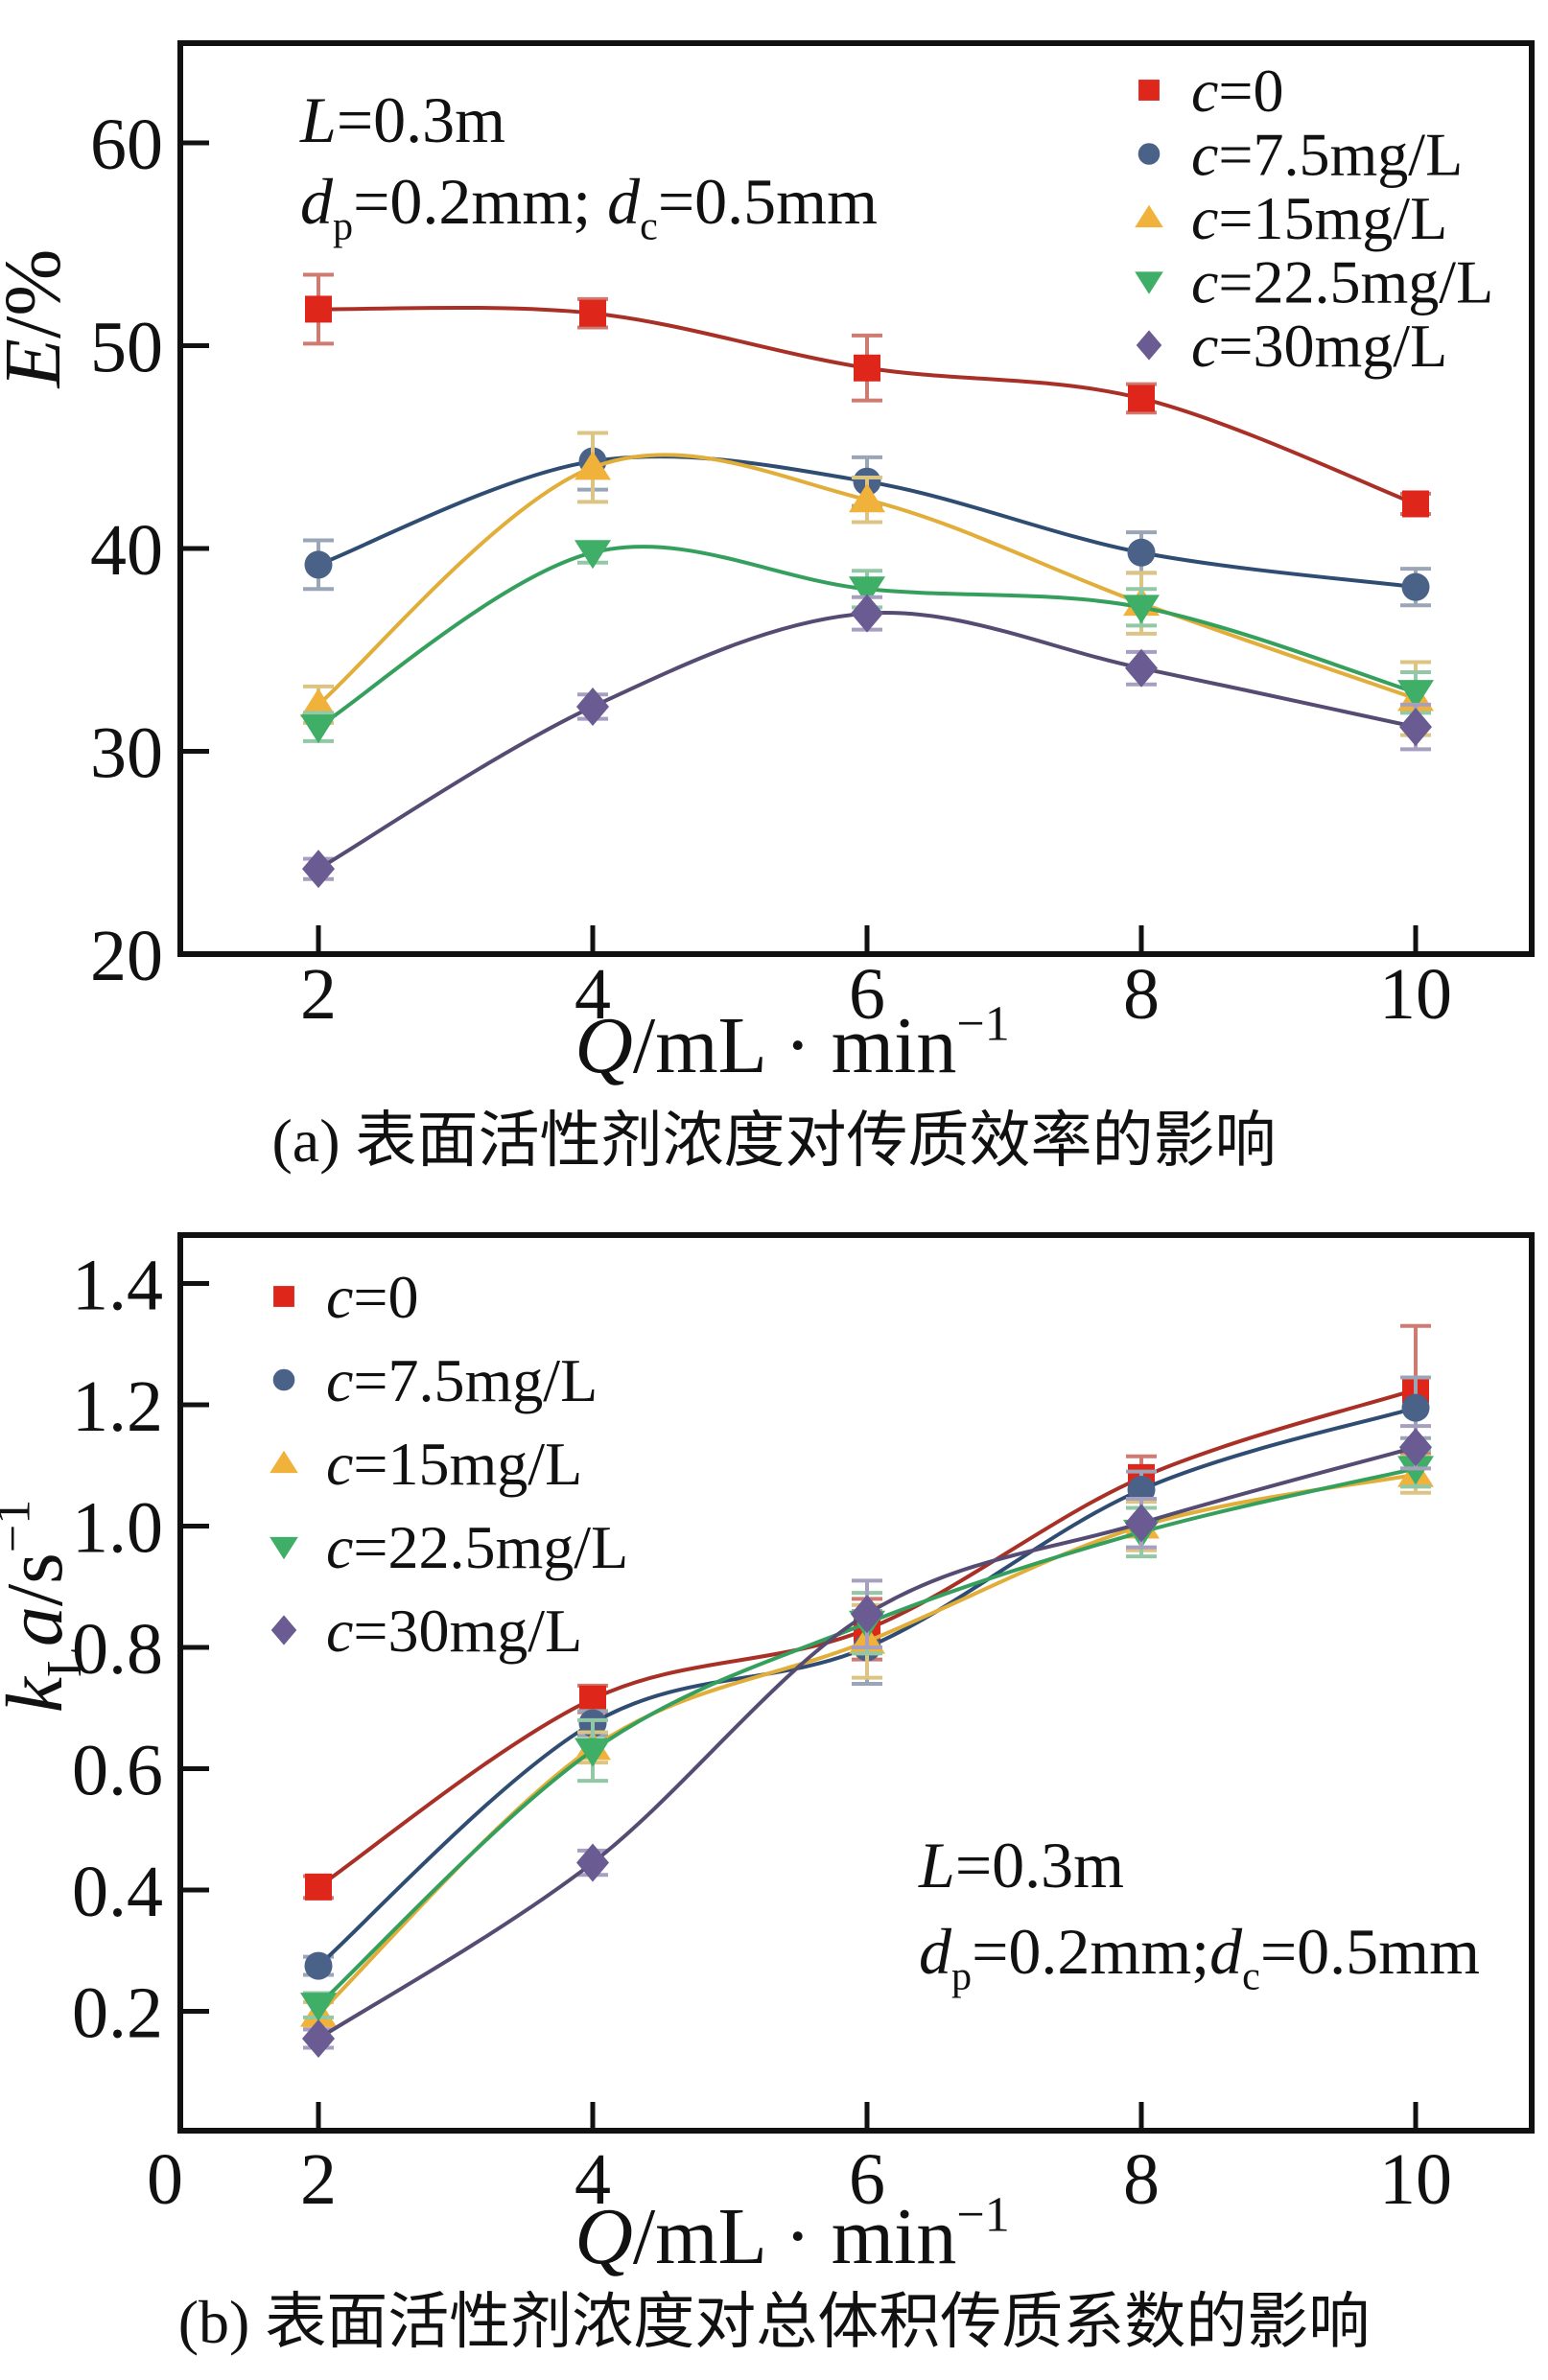 The height and width of the screenshot is (2380, 1548). Describe the element at coordinates (867, 642) in the screenshot. I see `series-c=22.5mg/L` at that location.